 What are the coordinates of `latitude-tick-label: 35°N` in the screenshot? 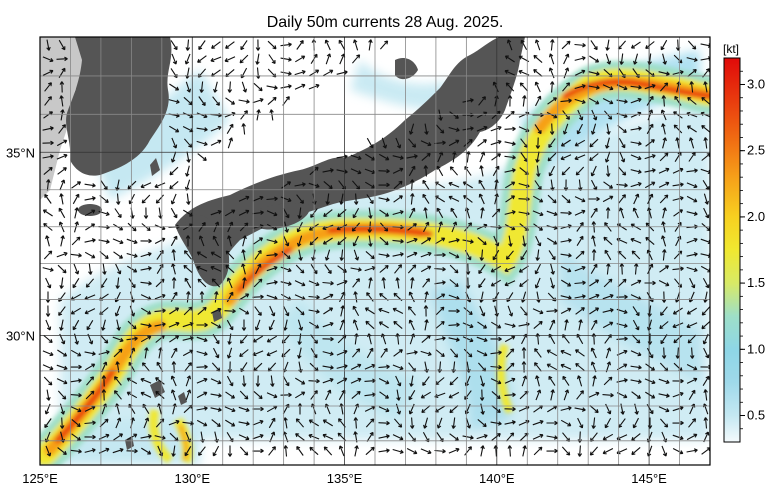 It's located at (20, 152).